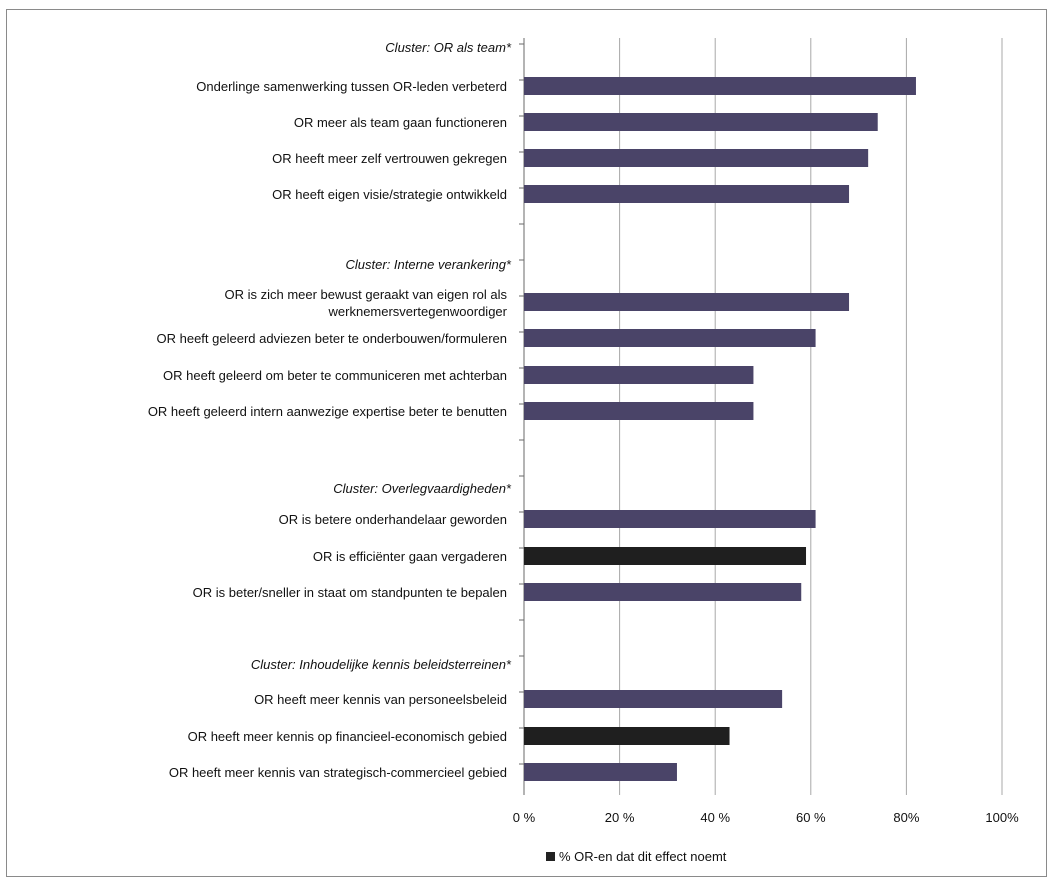  Describe the element at coordinates (410, 556) in the screenshot. I see `category-label: OR is efficiënter gaan vergaderen` at that location.